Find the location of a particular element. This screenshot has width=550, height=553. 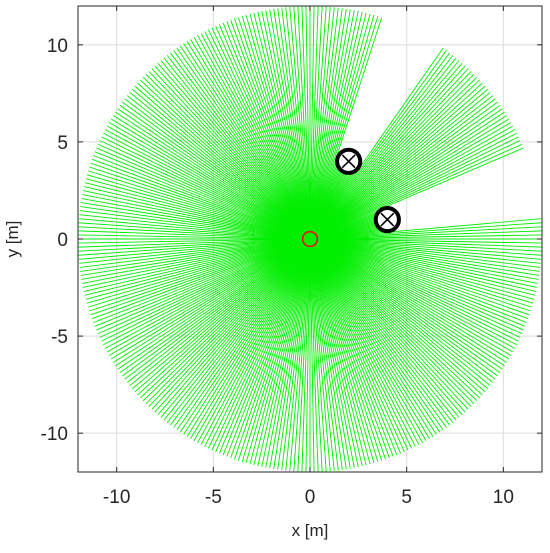

y-tick-label: -5 is located at coordinates (59, 337).